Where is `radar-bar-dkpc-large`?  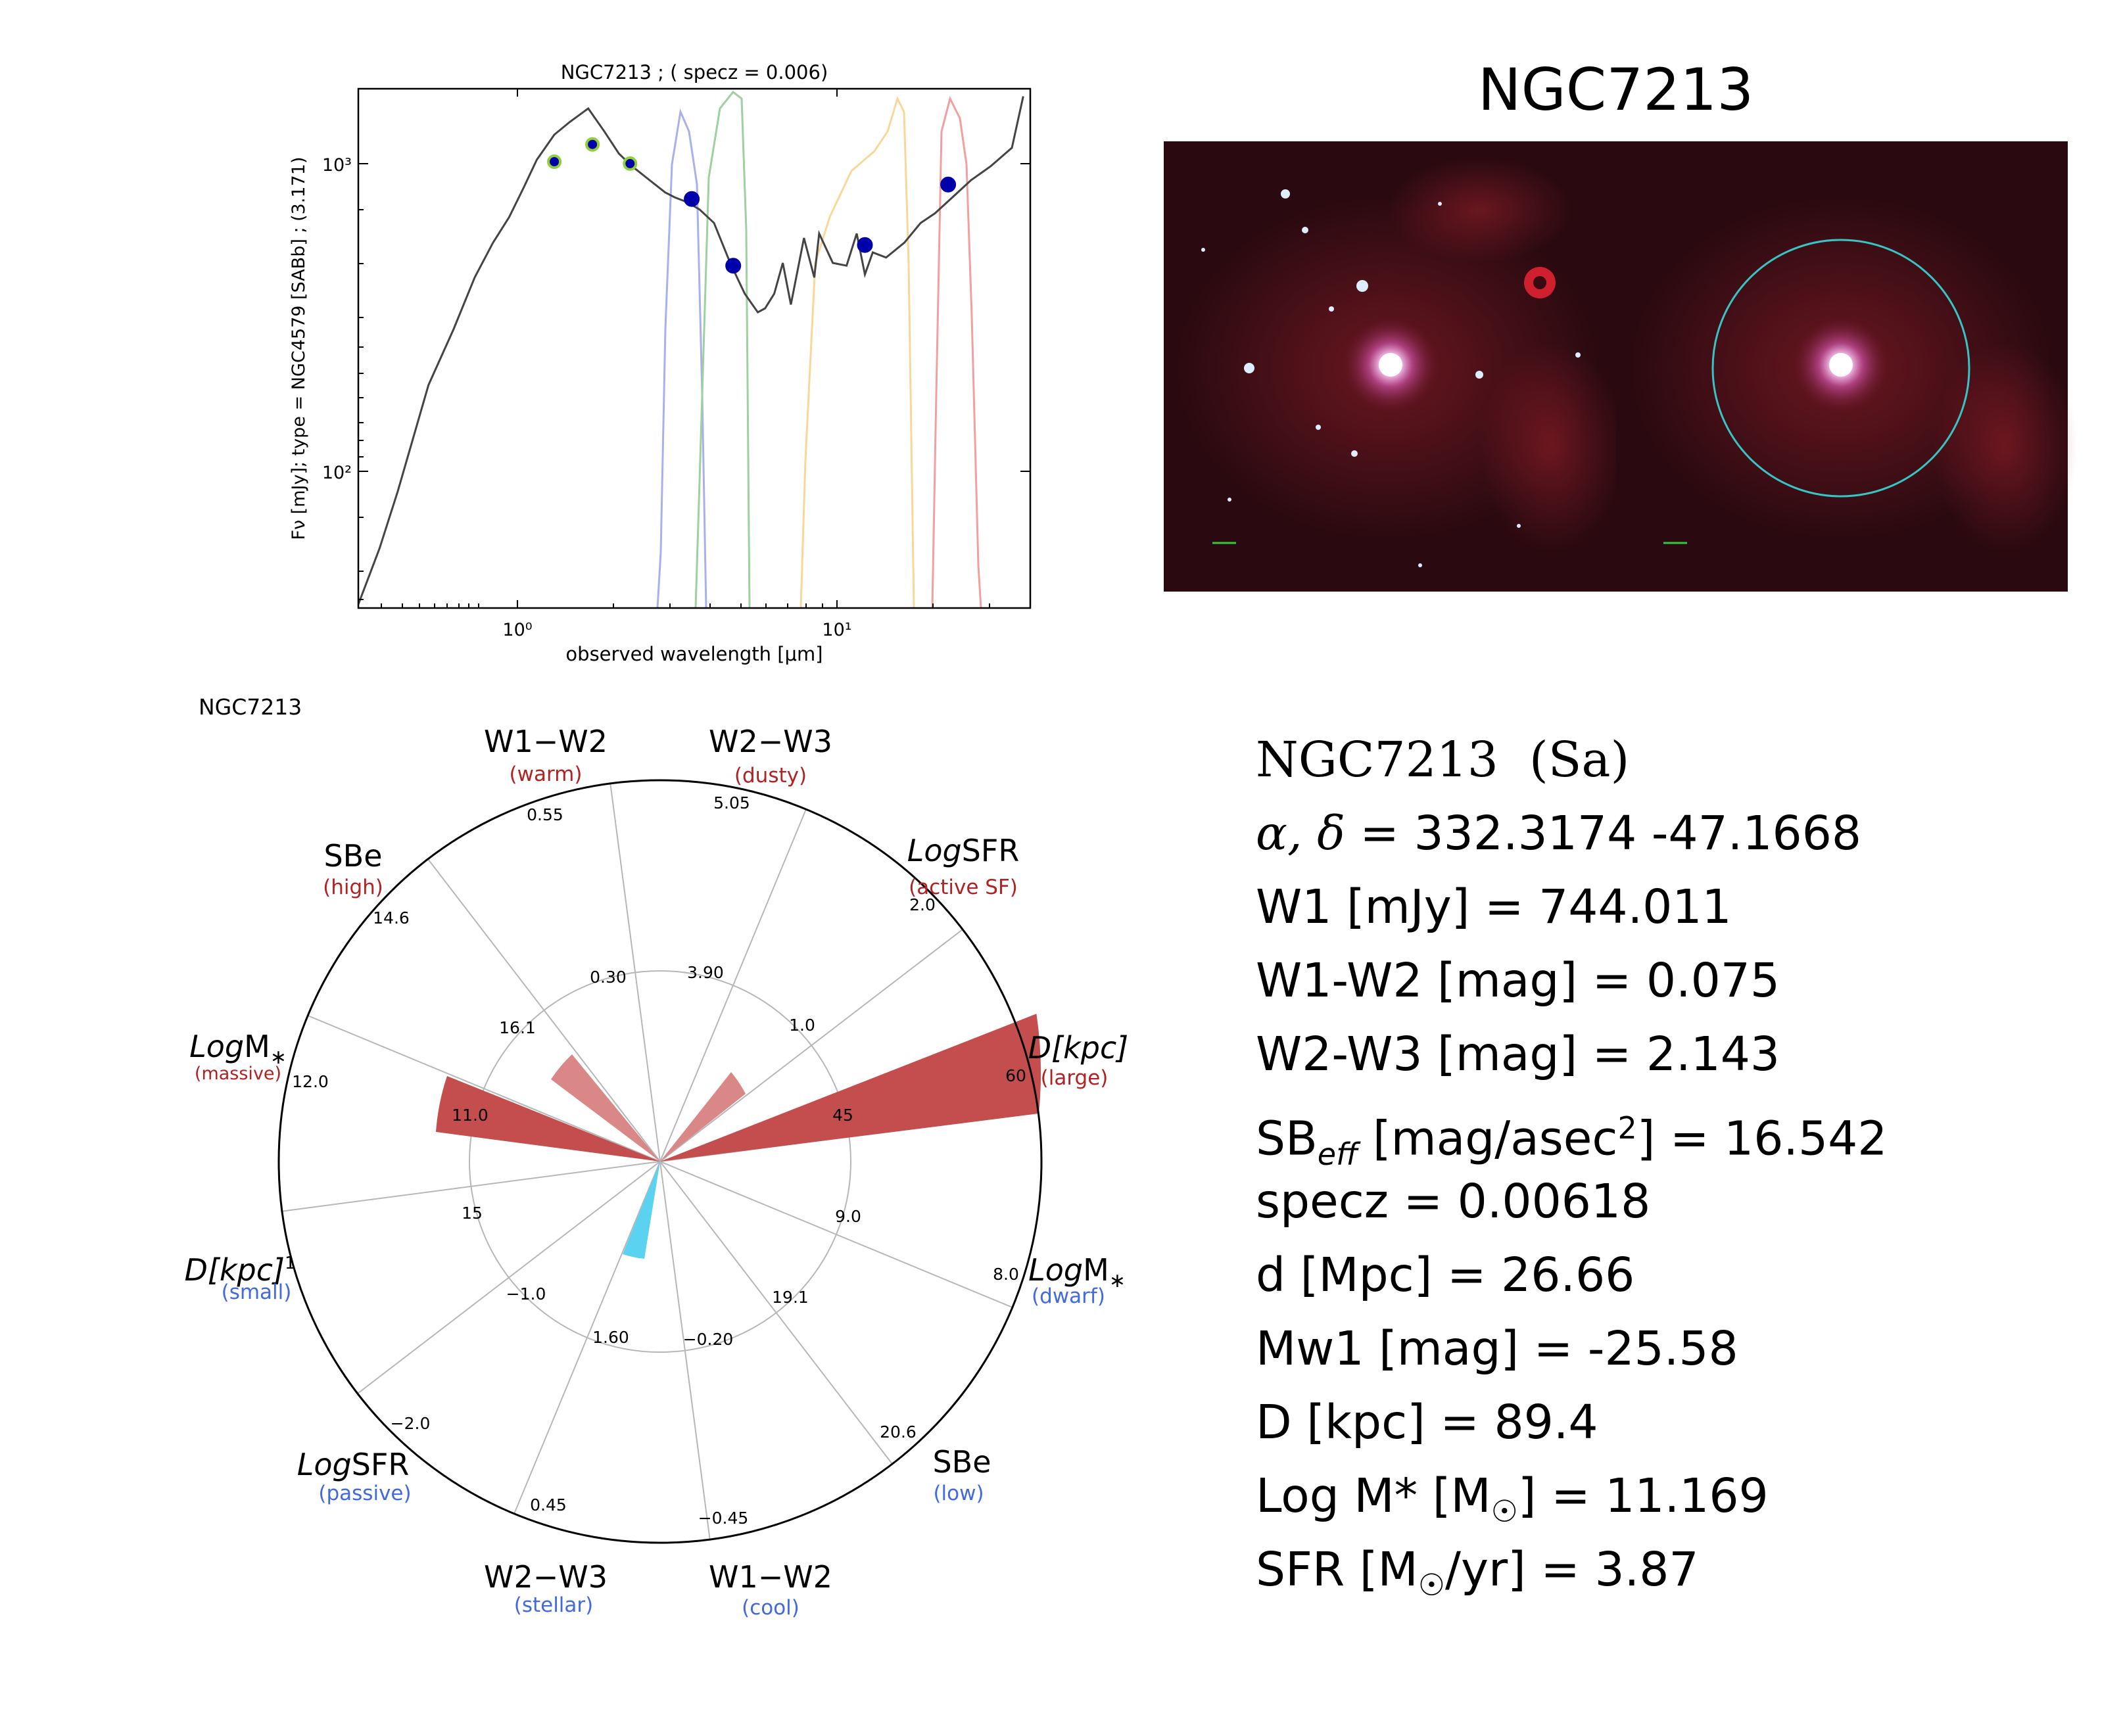 radar-bar-dkpc-large is located at coordinates (850, 1088).